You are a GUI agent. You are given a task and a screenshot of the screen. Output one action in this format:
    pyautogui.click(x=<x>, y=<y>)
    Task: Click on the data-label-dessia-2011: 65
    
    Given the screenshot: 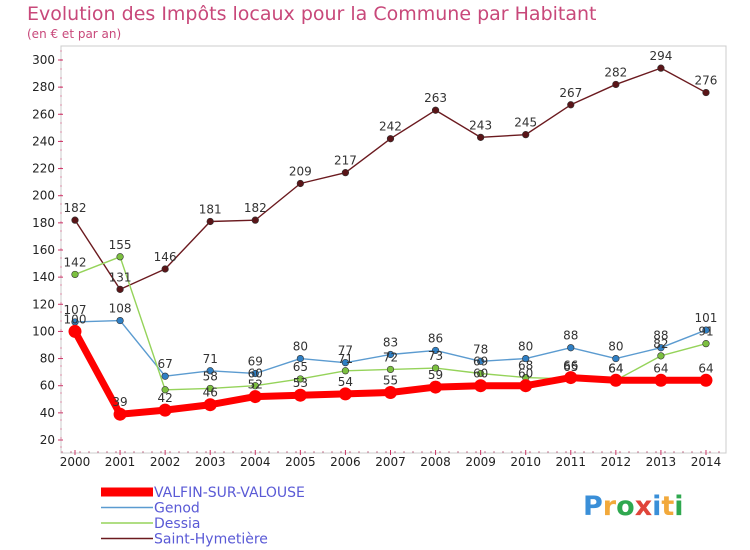 What is the action you would take?
    pyautogui.click(x=570, y=367)
    